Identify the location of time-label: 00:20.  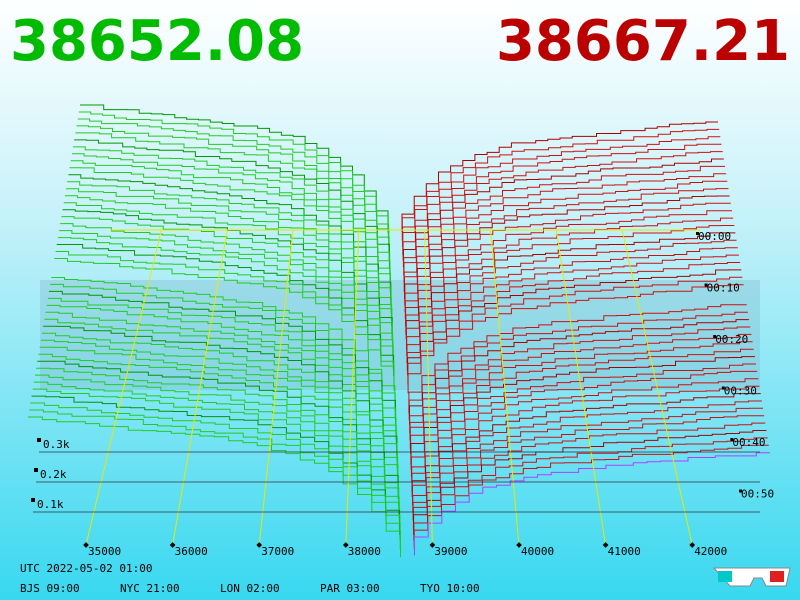
(731, 339).